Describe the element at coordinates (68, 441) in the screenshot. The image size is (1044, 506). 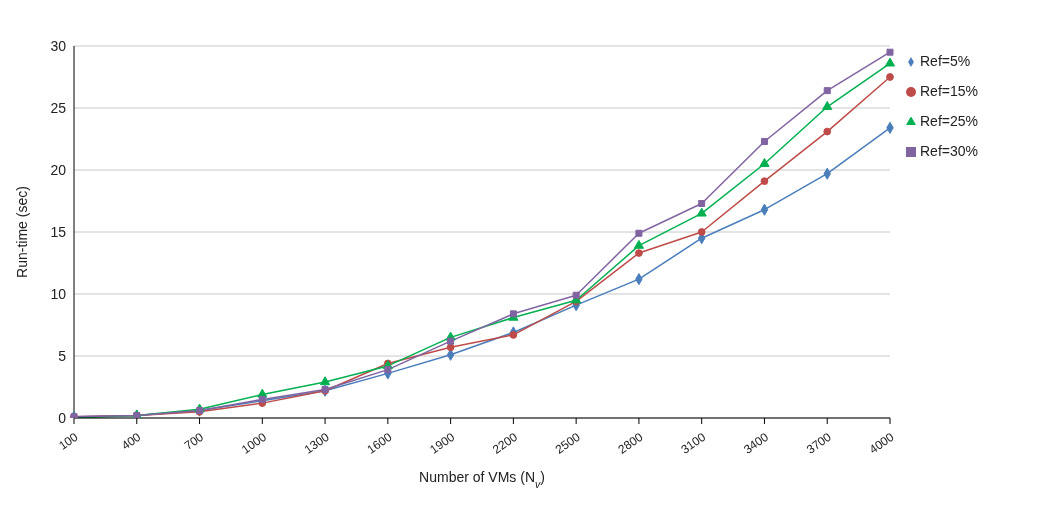
I see `x-tick-label: 100` at that location.